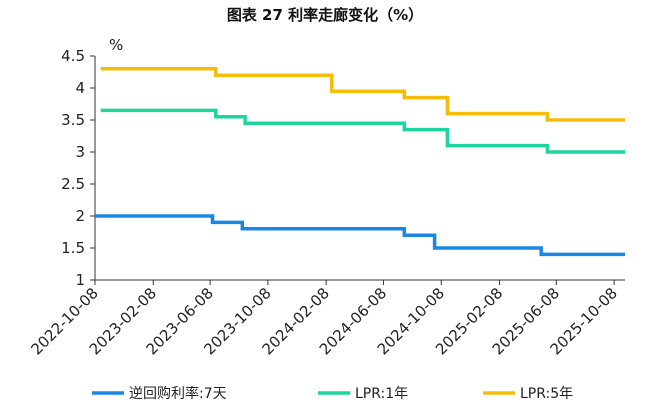 This screenshot has width=650, height=407. I want to click on y-tick-label: 2.5, so click(73, 184).